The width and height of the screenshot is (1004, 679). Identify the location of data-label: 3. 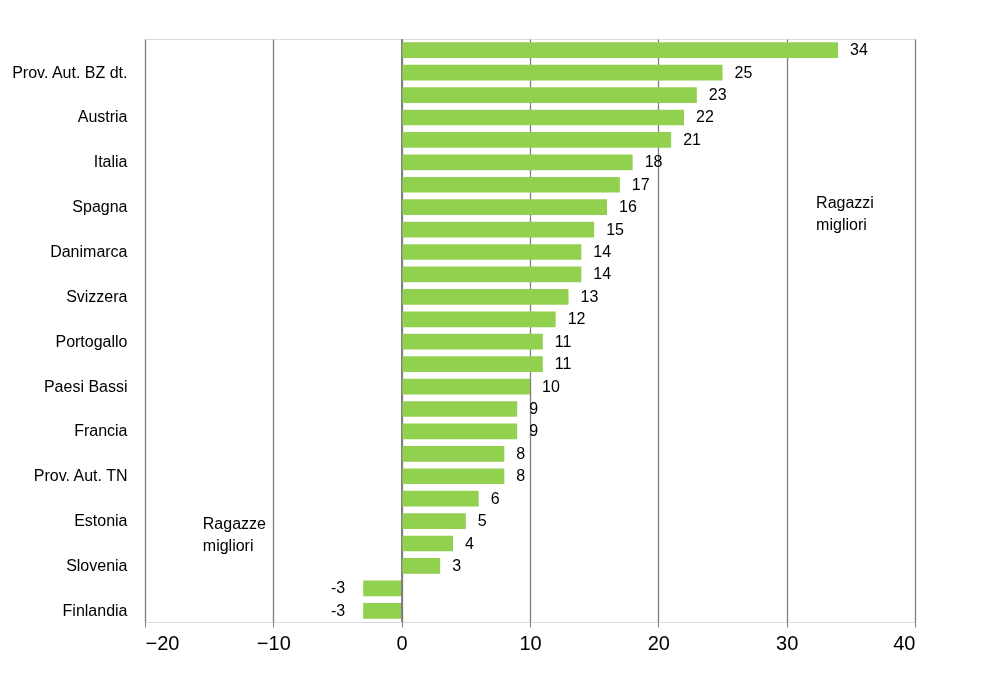
(457, 565).